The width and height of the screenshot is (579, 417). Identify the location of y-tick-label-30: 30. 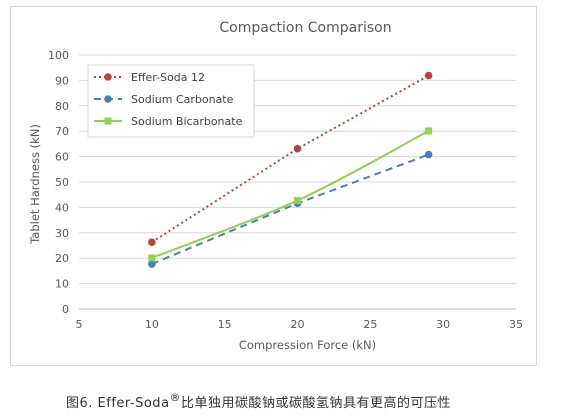
(62, 233).